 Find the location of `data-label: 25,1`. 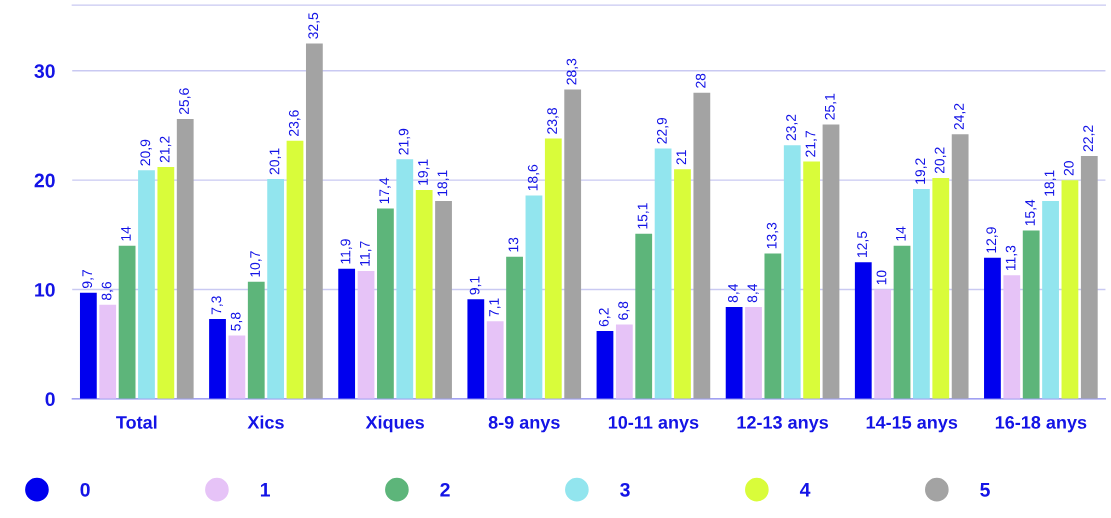

data-label: 25,1 is located at coordinates (830, 106).